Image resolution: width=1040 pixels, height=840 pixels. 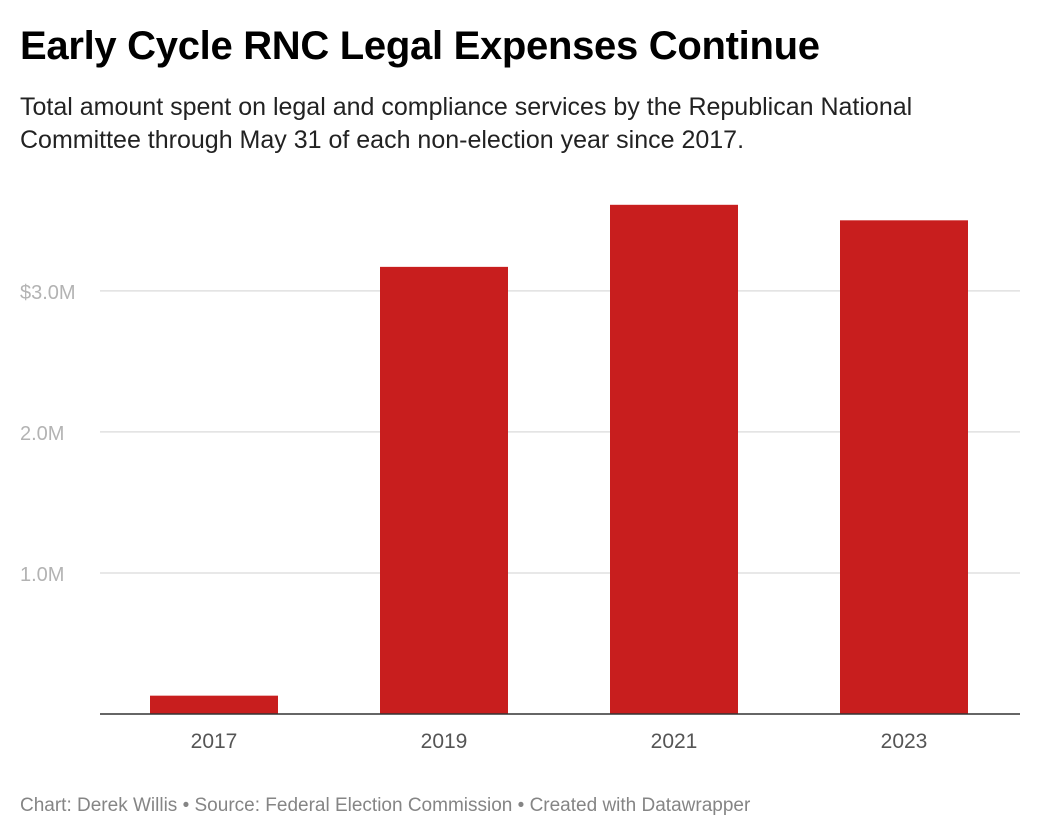 What do you see at coordinates (674, 459) in the screenshot?
I see `bar-2021` at bounding box center [674, 459].